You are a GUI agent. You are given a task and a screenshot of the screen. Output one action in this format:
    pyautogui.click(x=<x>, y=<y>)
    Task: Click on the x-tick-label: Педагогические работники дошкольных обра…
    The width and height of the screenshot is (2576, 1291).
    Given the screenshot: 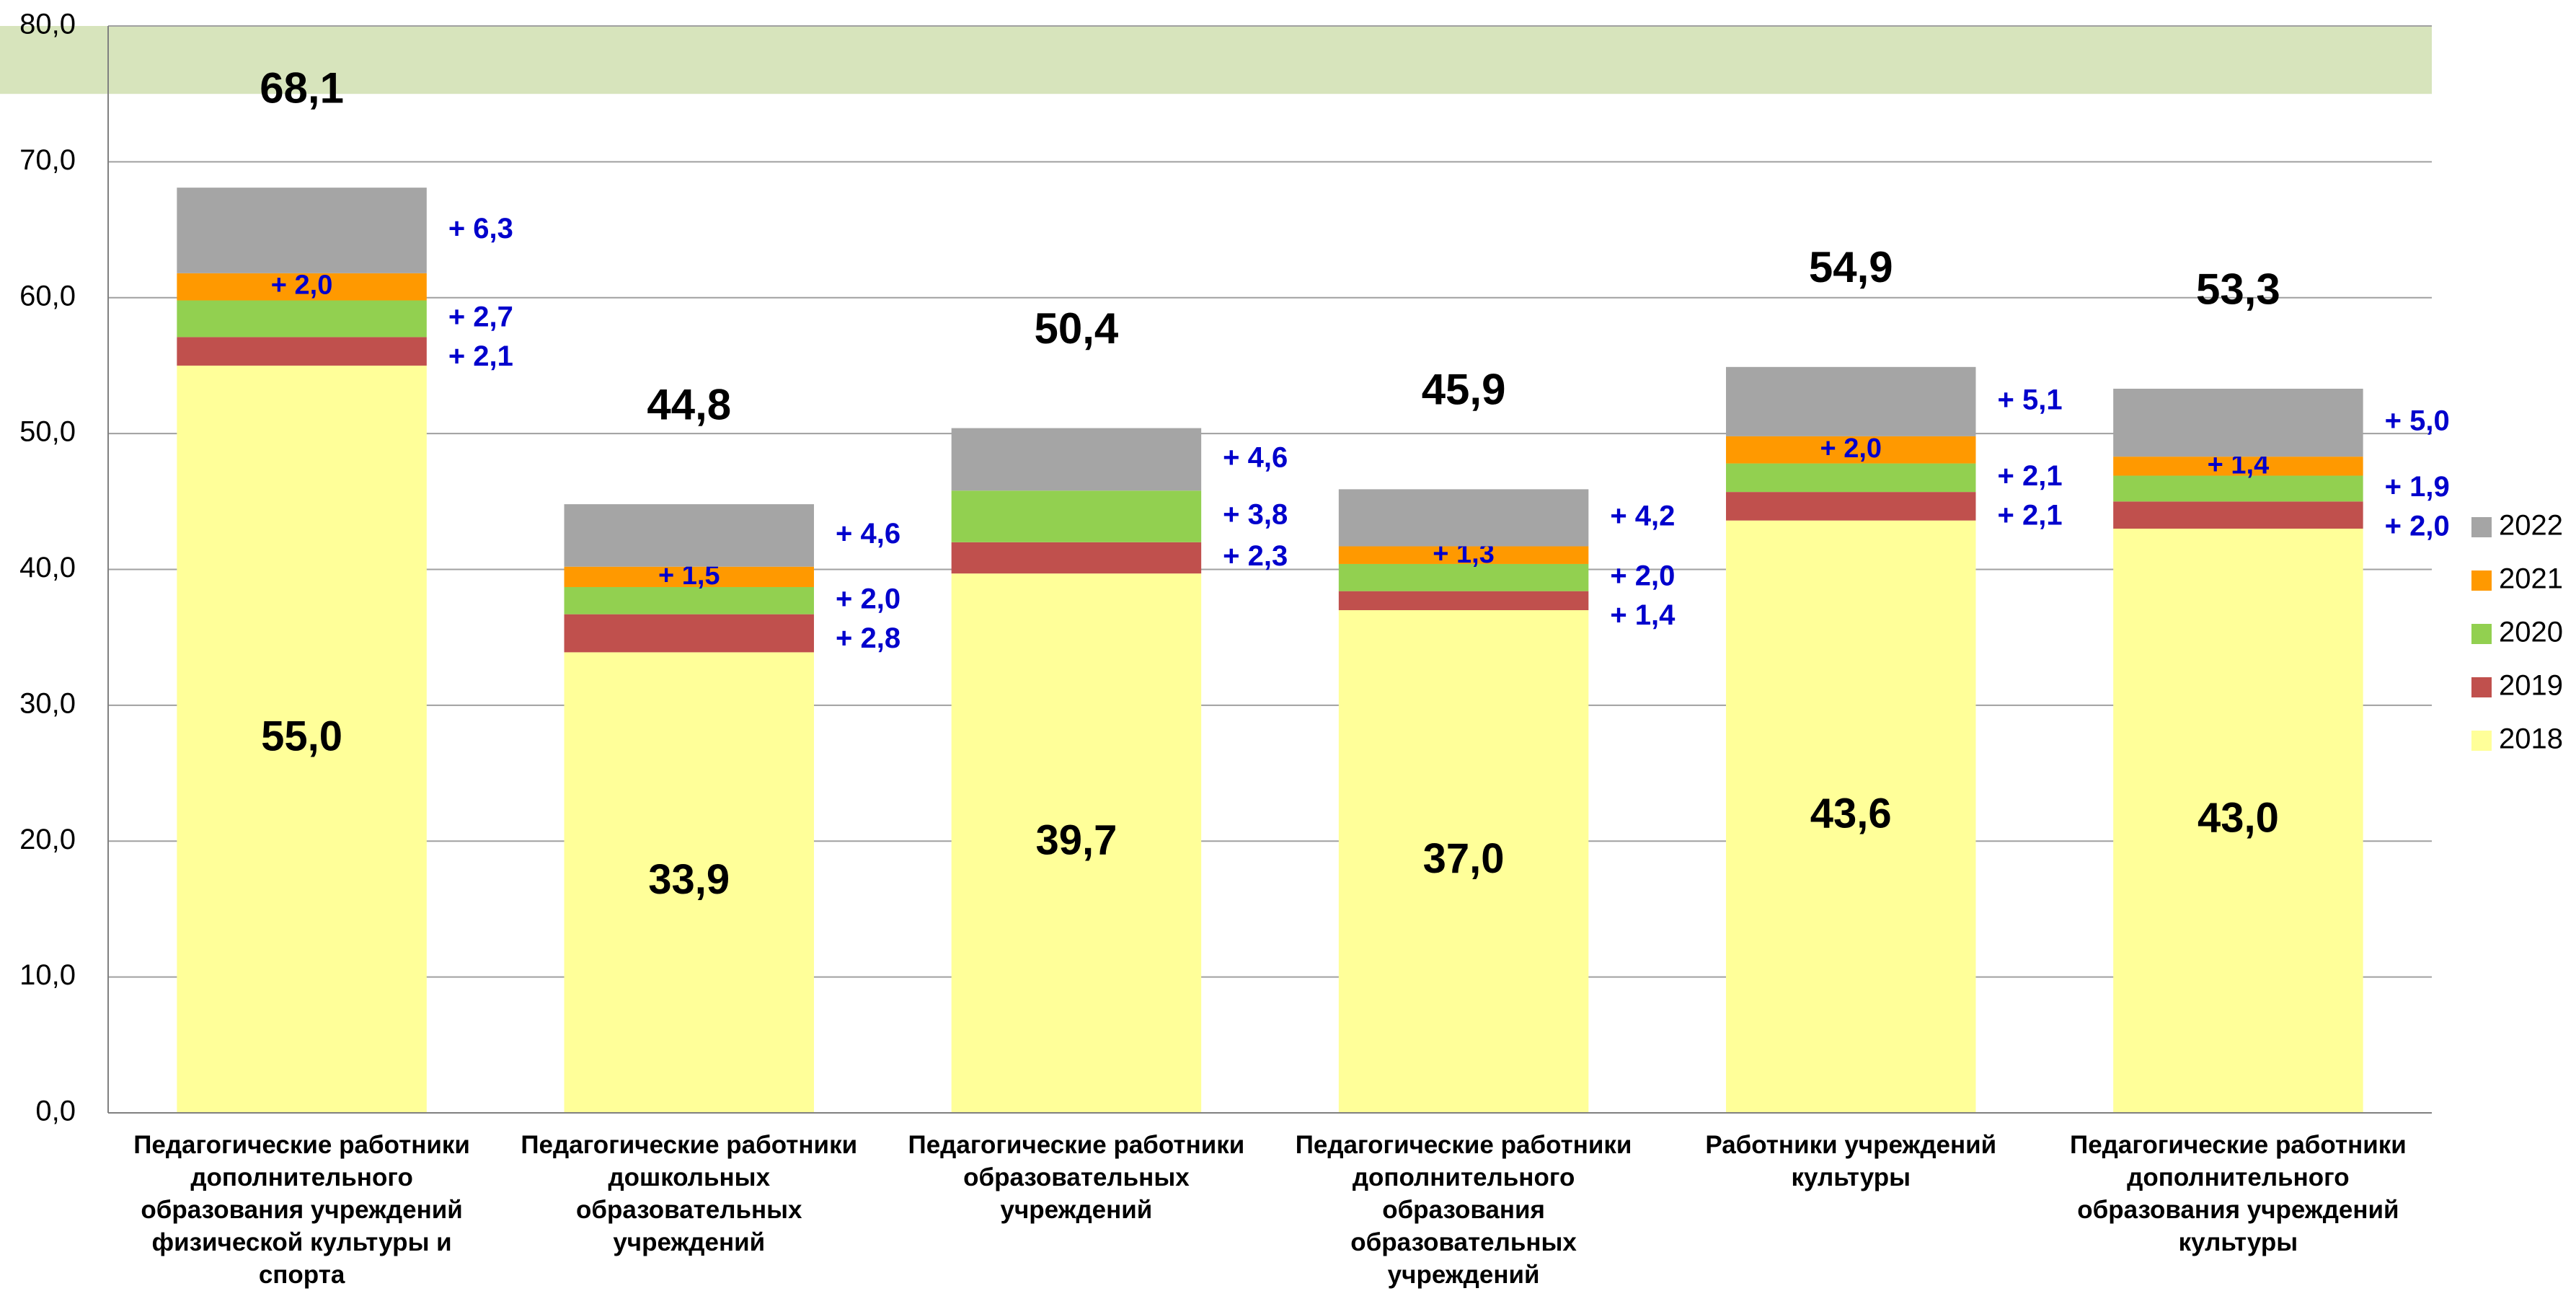 What is the action you would take?
    pyautogui.click(x=689, y=1193)
    